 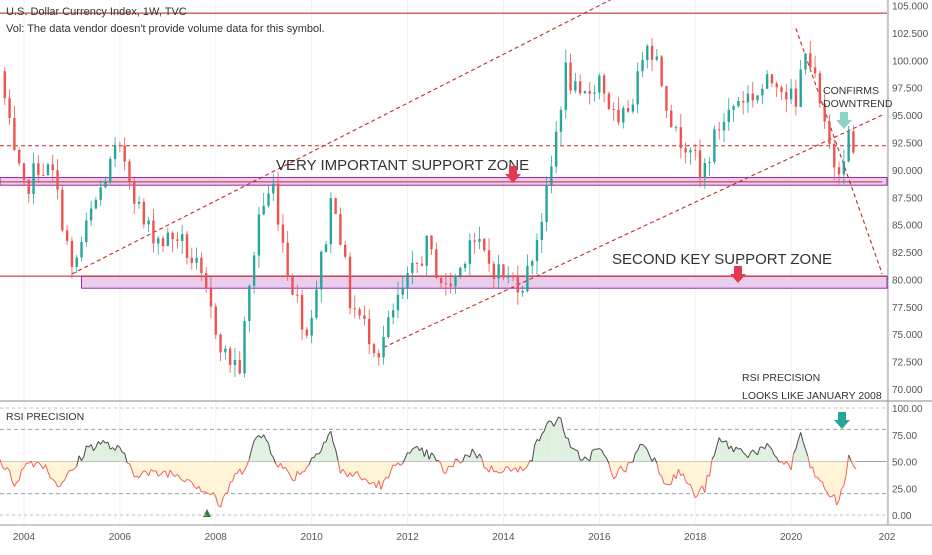 I want to click on support-zone-label: SECOND KEY SUPPORT ZONE, so click(x=722, y=259).